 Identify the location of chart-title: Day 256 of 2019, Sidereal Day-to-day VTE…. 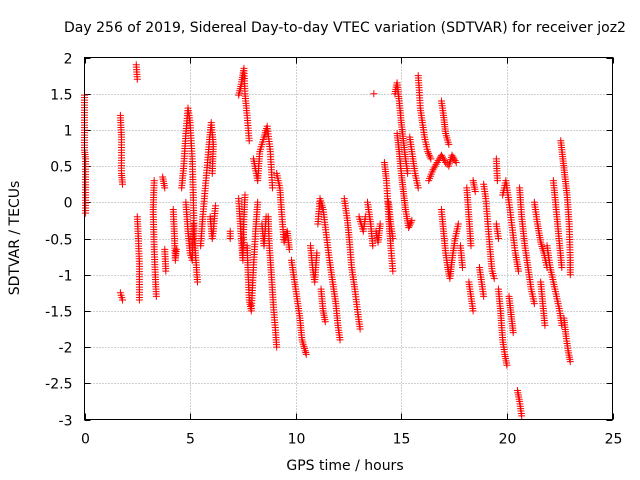
(345, 28).